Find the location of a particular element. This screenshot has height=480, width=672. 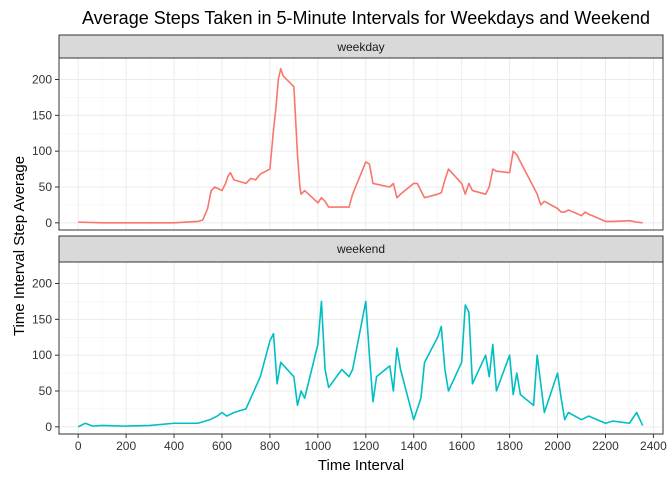

x-tick-label: 1600 is located at coordinates (461, 446).